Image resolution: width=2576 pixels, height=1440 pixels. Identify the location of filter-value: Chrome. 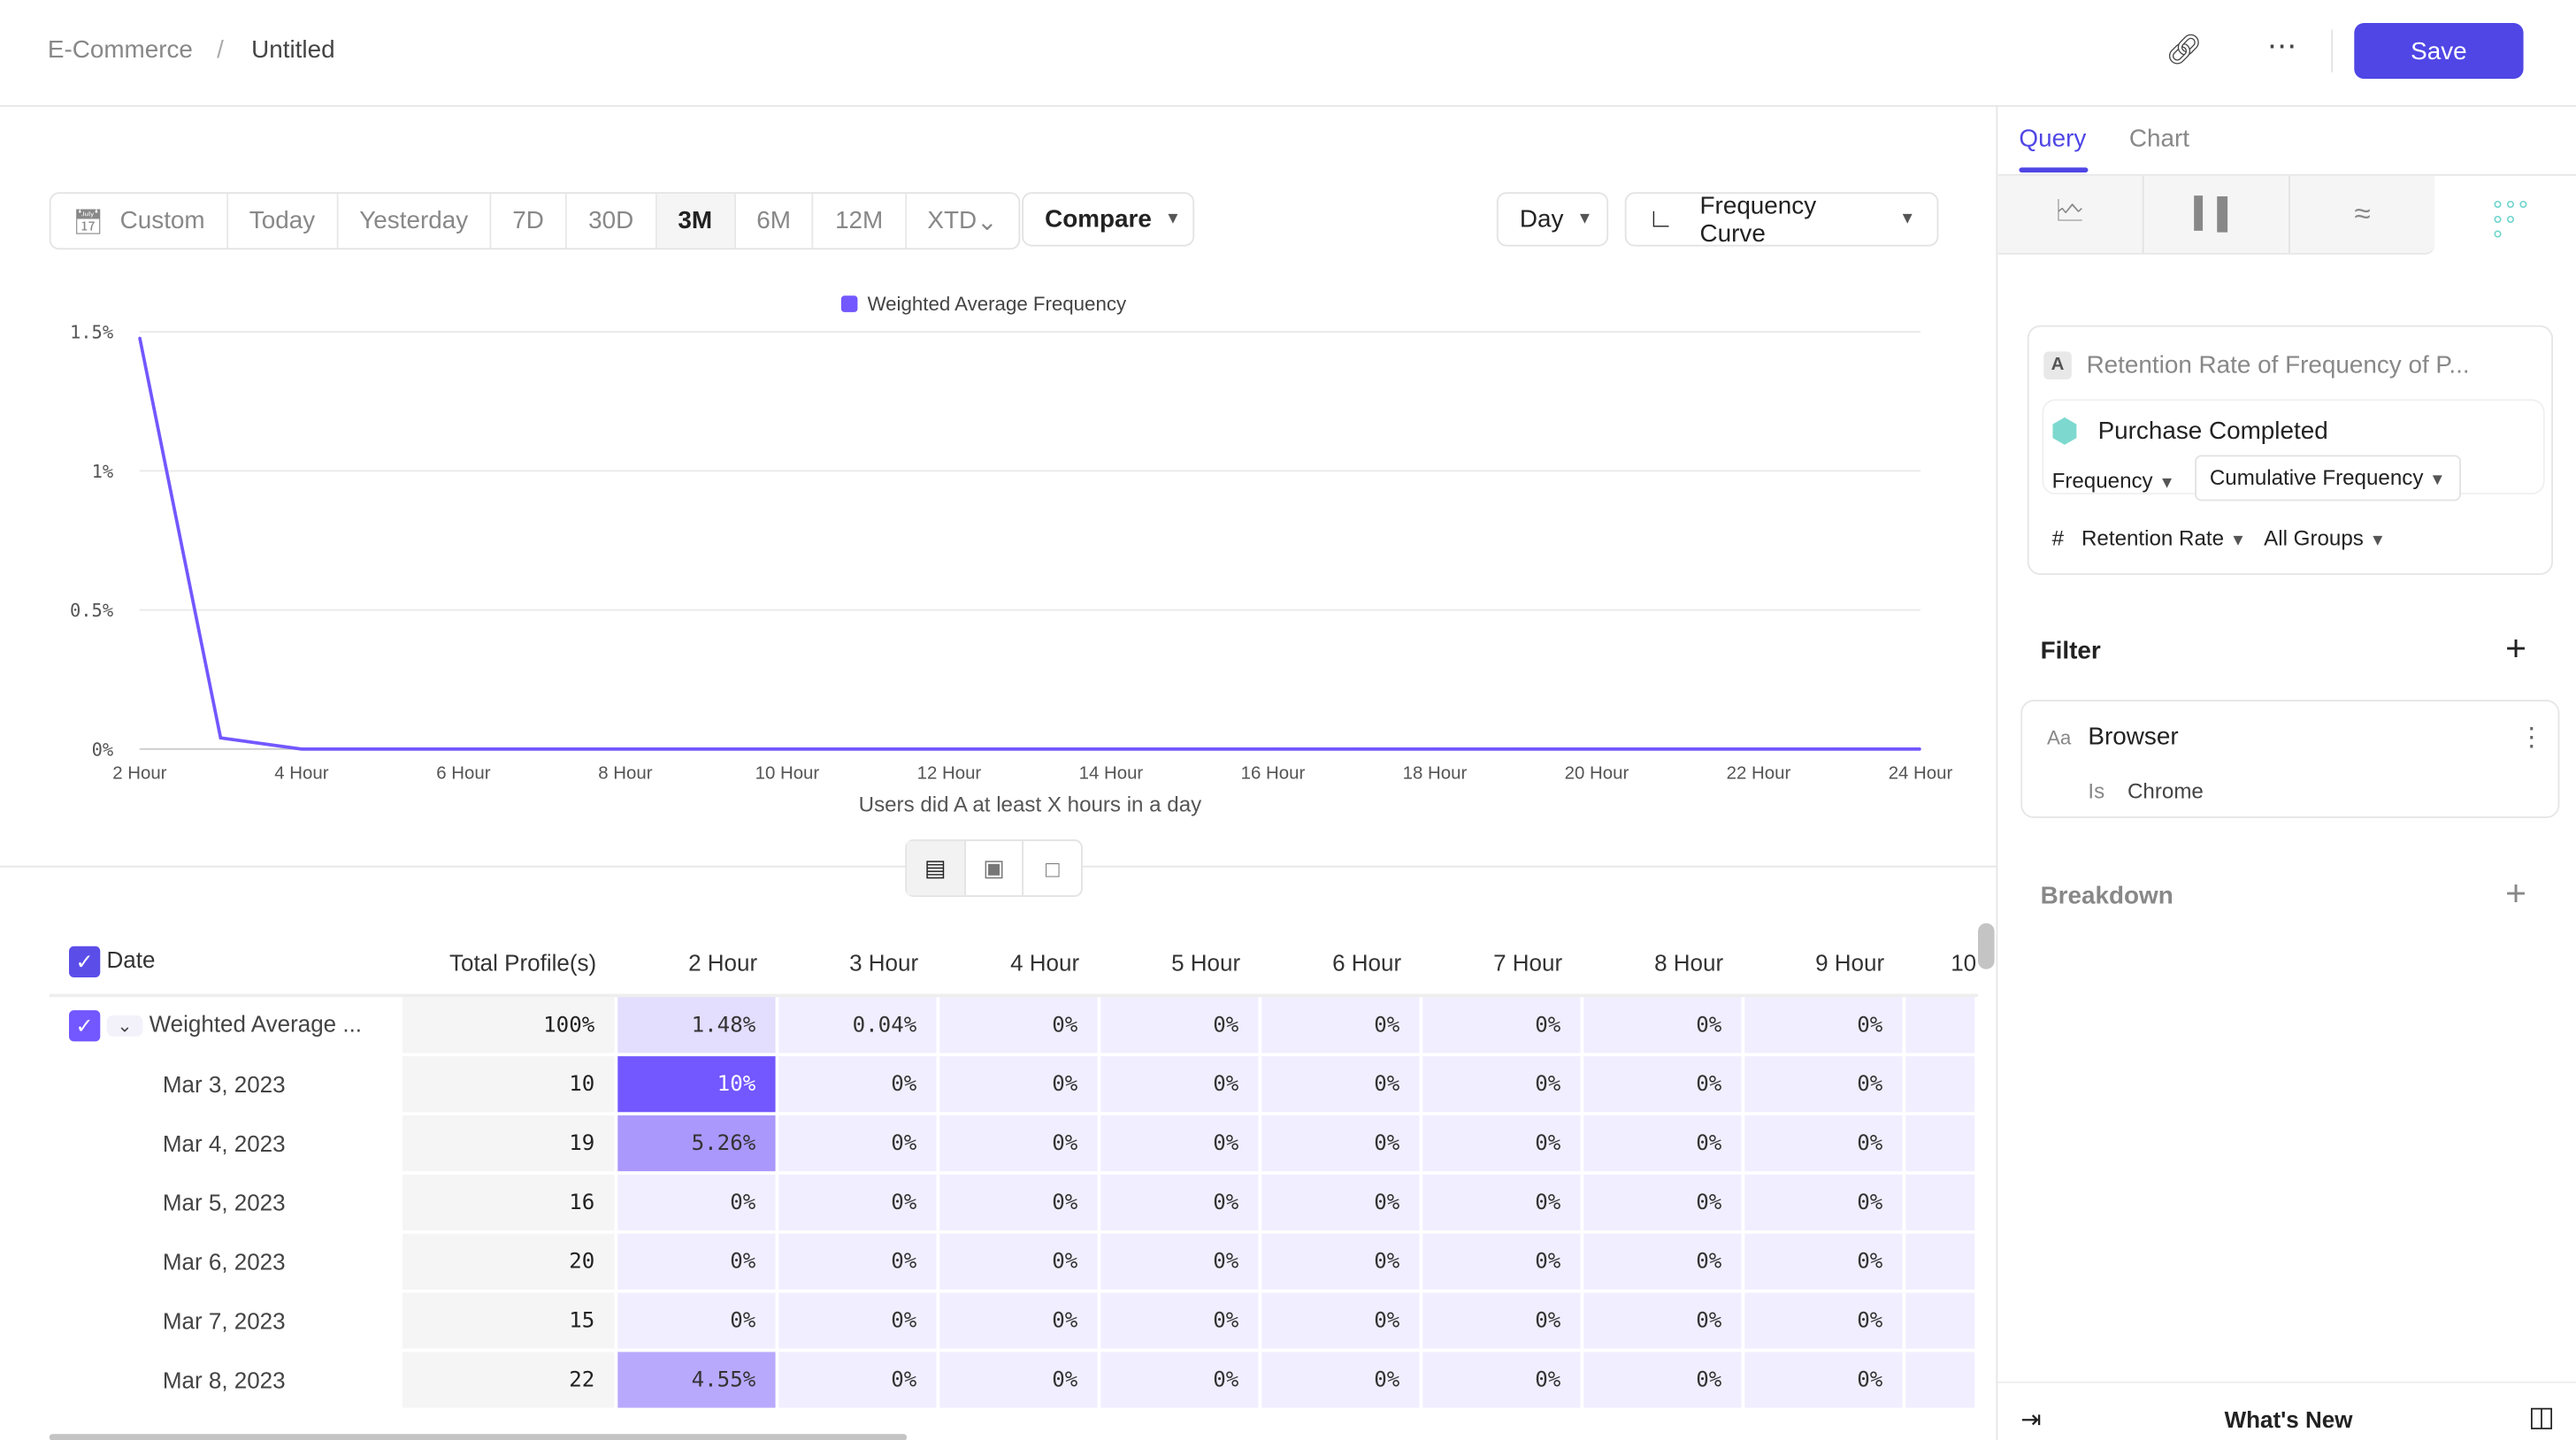
(2165, 791).